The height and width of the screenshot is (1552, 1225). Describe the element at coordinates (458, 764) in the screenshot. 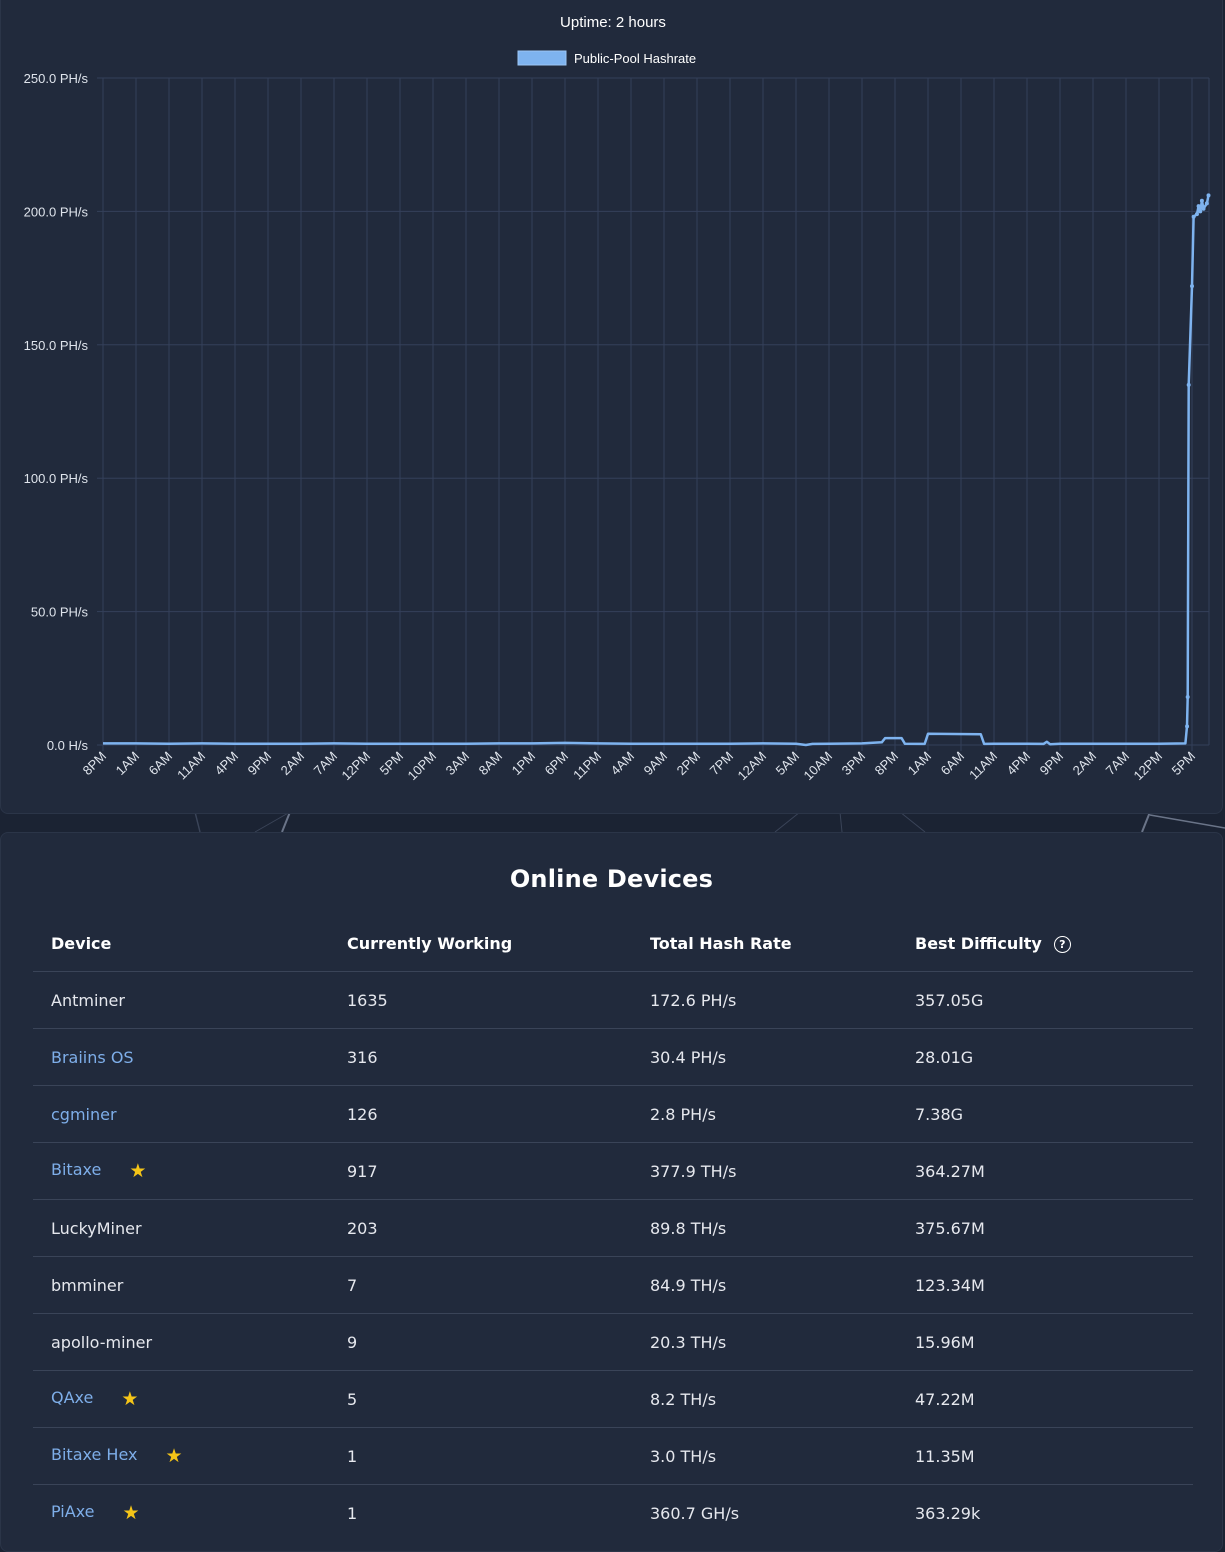

I see `x-tick-label: 3AM` at that location.